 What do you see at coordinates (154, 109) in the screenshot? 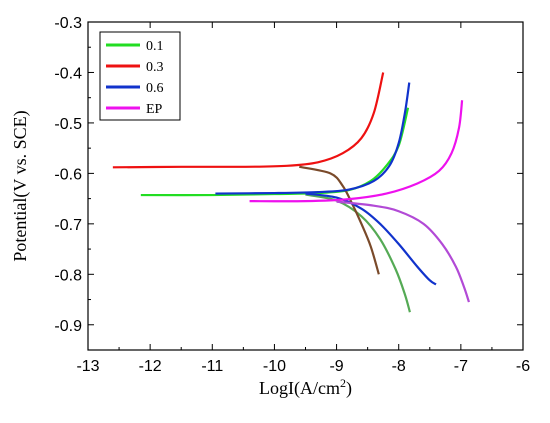
I see `legend-label-ep: EP` at bounding box center [154, 109].